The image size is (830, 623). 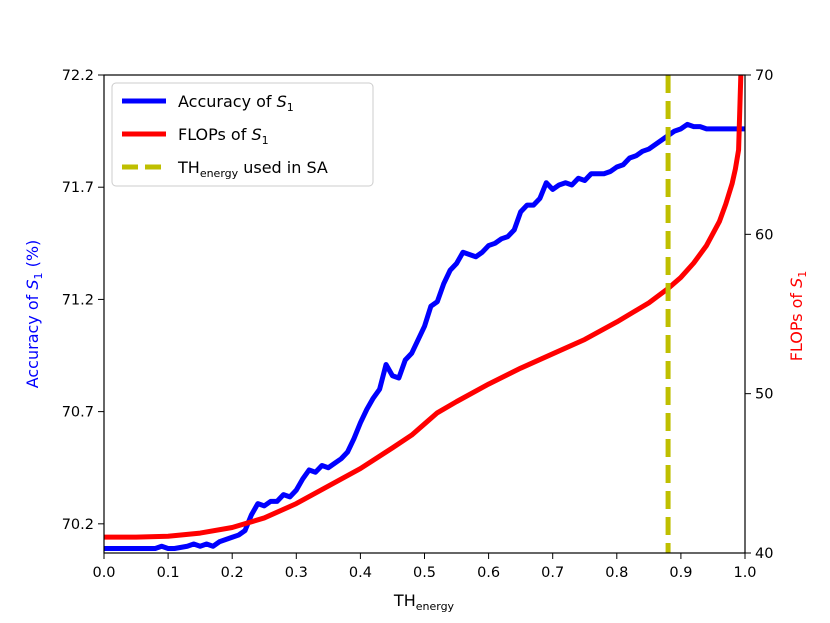 What do you see at coordinates (552, 573) in the screenshot?
I see `x-tick-label: 0.7` at bounding box center [552, 573].